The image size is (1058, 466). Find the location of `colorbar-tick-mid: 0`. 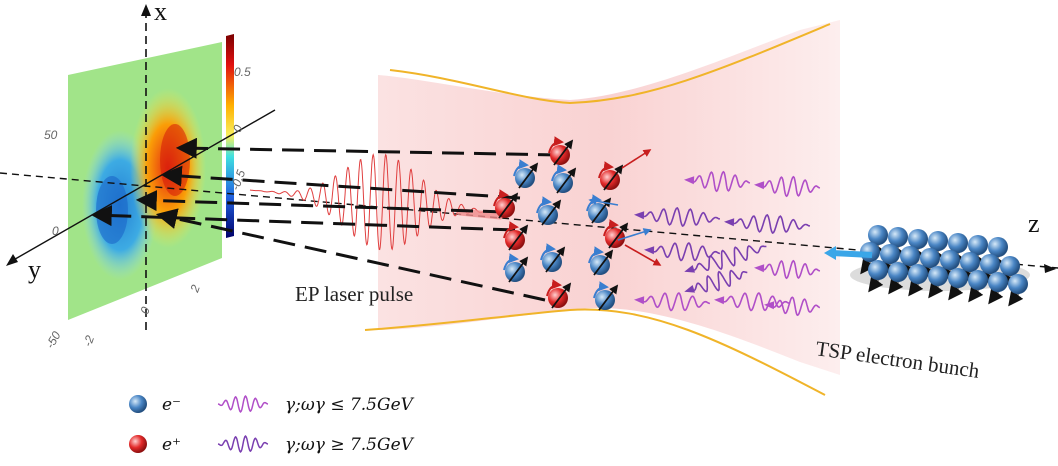

colorbar-tick-mid: 0 is located at coordinates (238, 128).